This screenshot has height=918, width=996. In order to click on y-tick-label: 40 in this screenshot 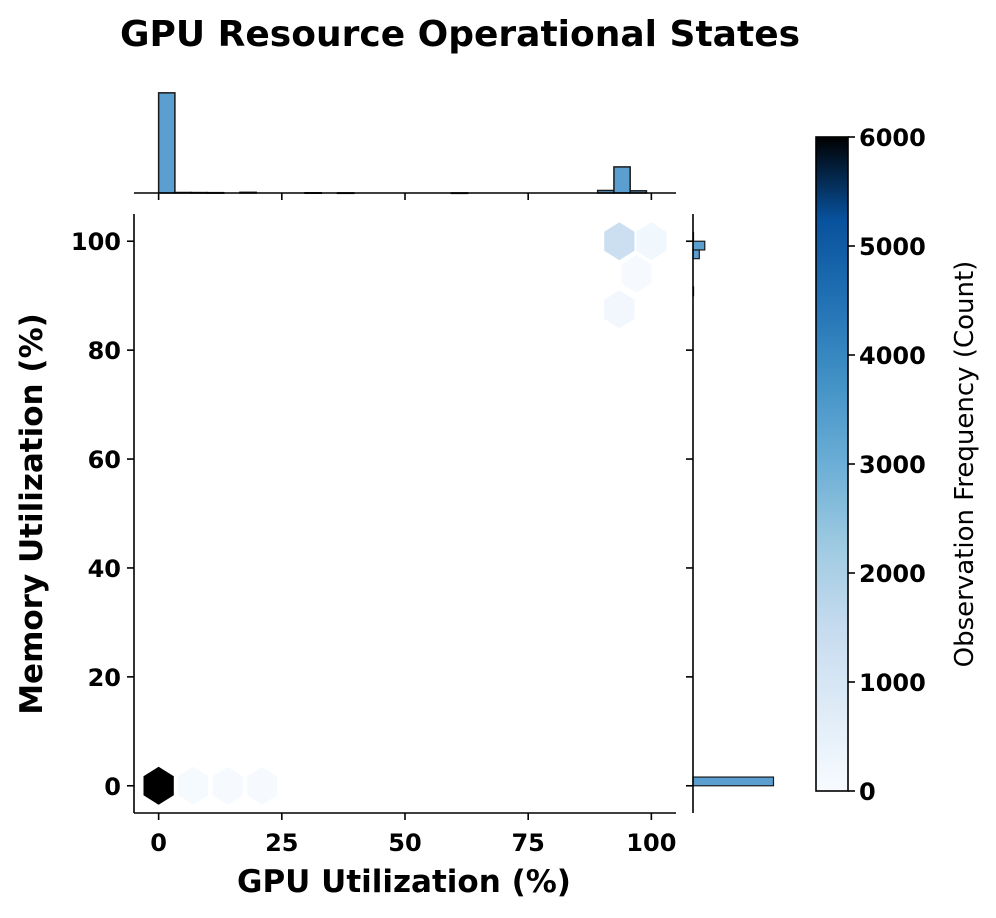, I will do `click(104, 569)`.